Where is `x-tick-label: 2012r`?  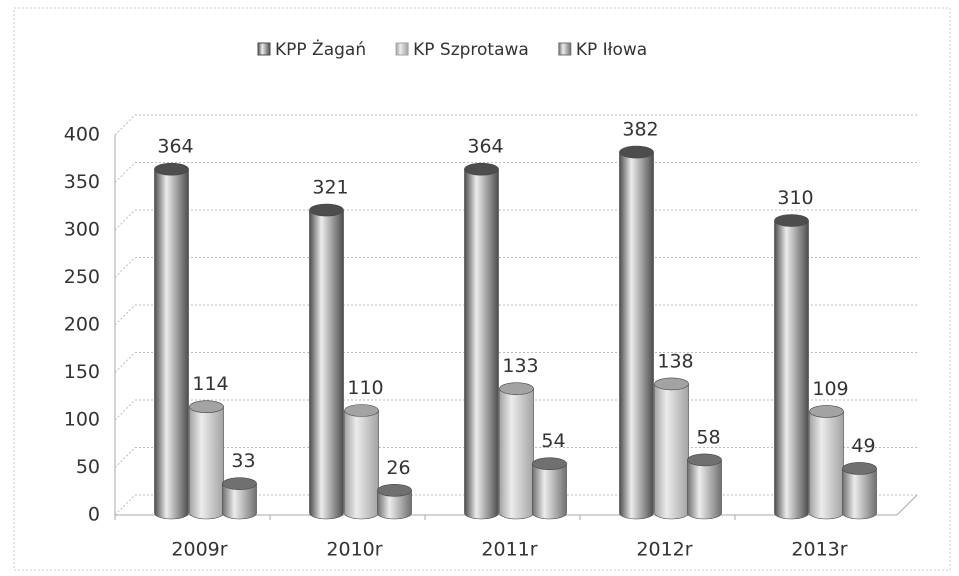 x-tick-label: 2012r is located at coordinates (664, 550).